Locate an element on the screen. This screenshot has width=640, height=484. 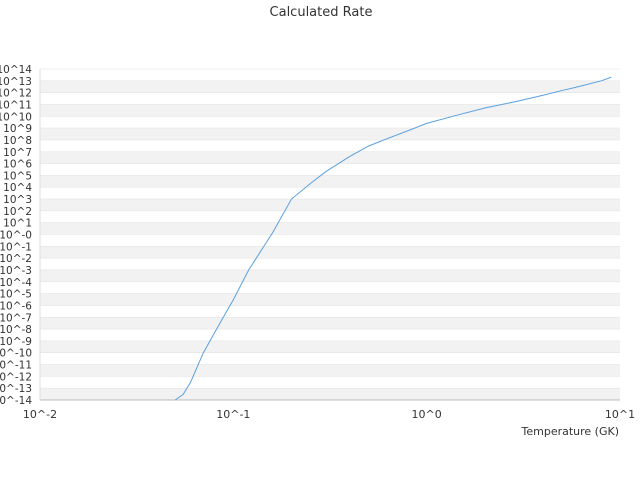
y-tick-label: 10^1 is located at coordinates (17, 224).